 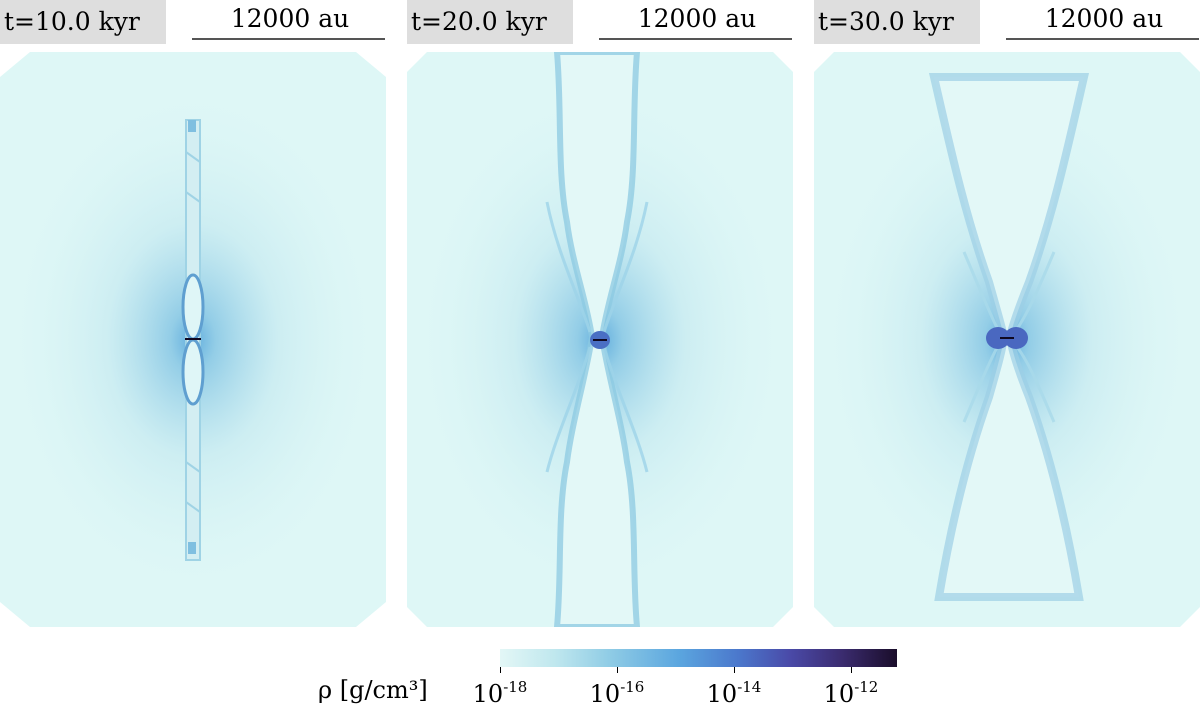 I want to click on colorbar-tick-label: 10-16, so click(x=617, y=693).